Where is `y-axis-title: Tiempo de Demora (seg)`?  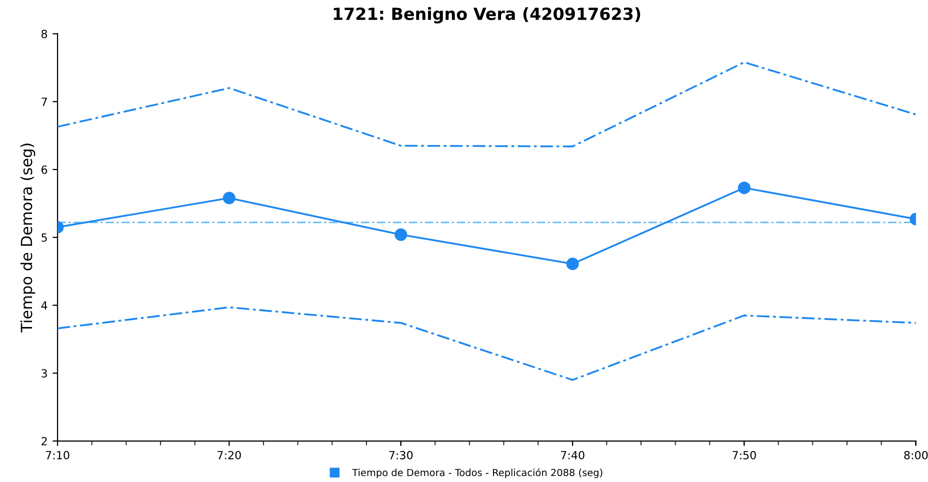 y-axis-title: Tiempo de Demora (seg) is located at coordinates (28, 238).